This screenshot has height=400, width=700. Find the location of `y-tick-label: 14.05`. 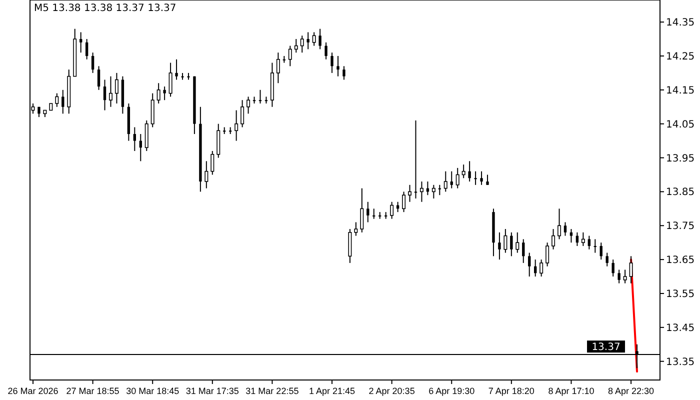

y-tick-label: 14.05 is located at coordinates (680, 124).